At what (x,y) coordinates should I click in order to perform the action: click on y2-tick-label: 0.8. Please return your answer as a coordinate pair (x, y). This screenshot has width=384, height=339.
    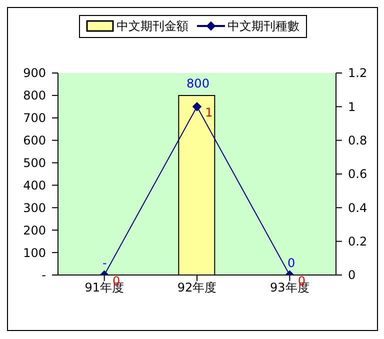
    Looking at the image, I should click on (358, 141).